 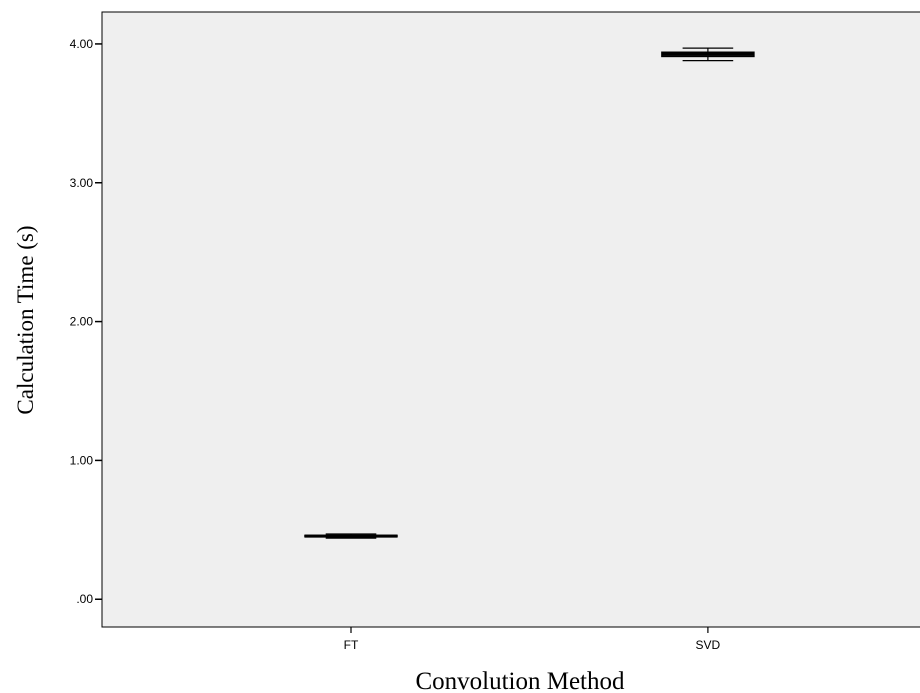 I want to click on x-tick-label: FT, so click(x=351, y=645).